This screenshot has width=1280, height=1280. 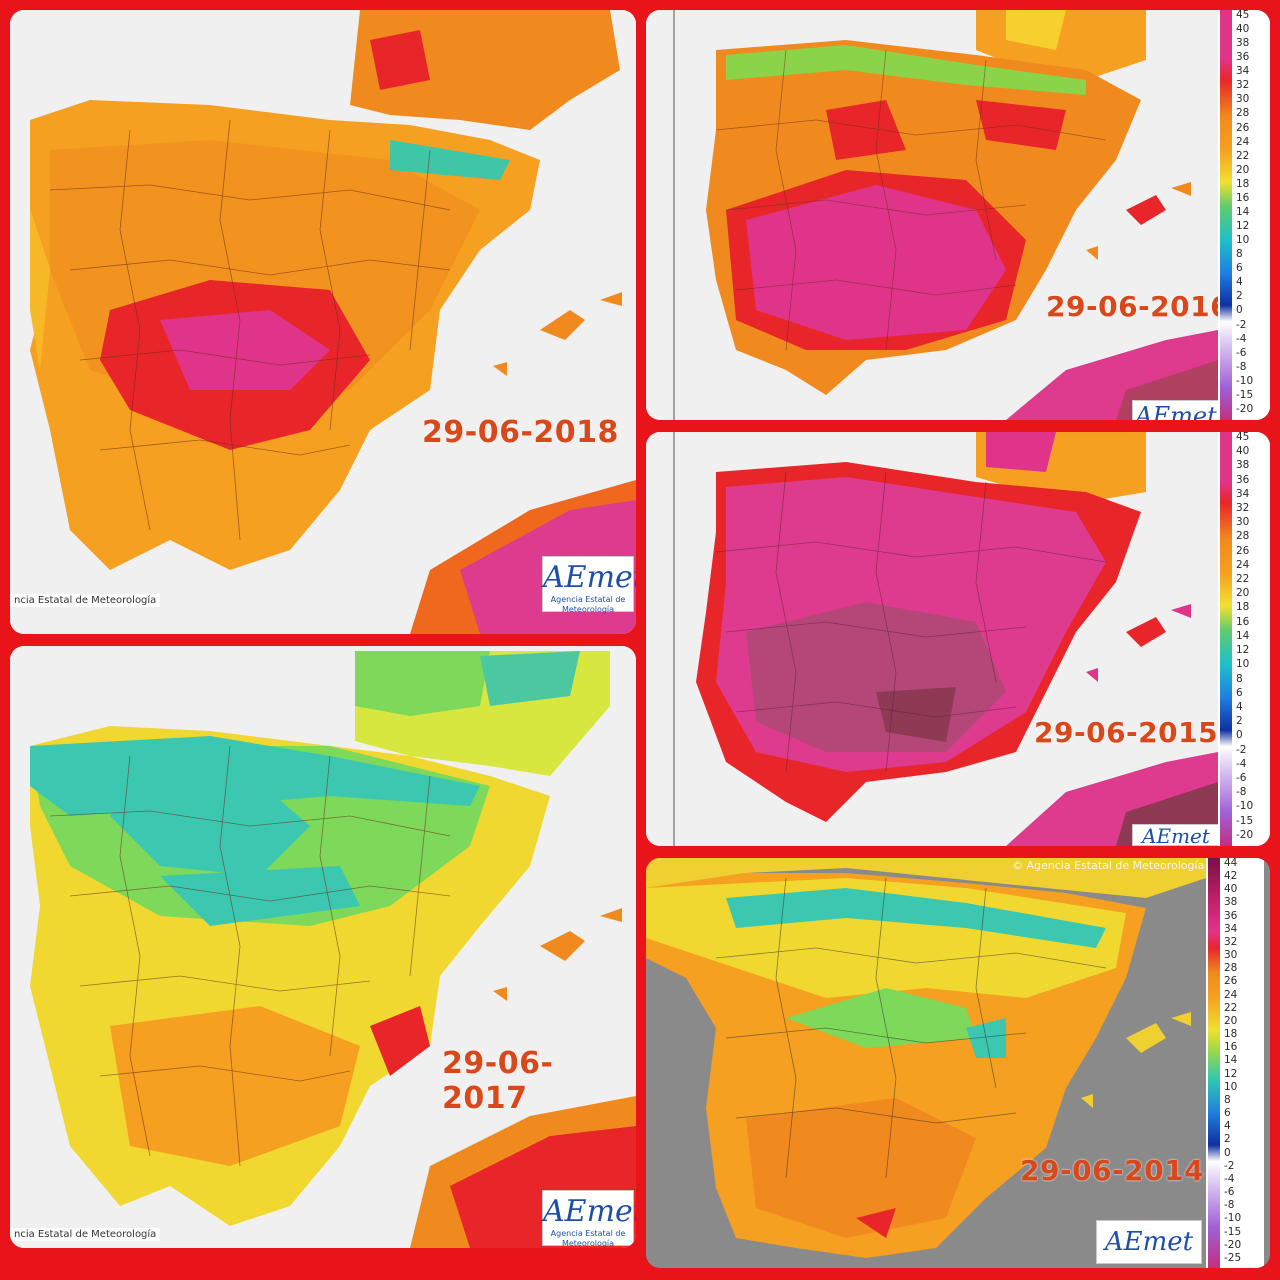 What do you see at coordinates (85, 600) in the screenshot?
I see `credit-text: ncia Estatal de Meteorología` at bounding box center [85, 600].